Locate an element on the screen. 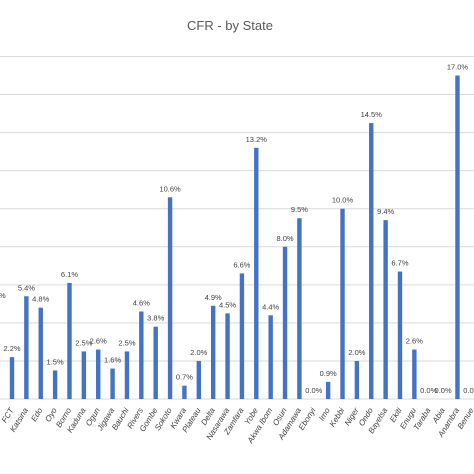  data-label: 4.8% is located at coordinates (40, 299).